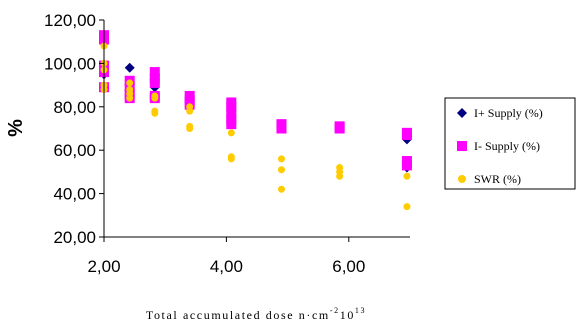 This screenshot has height=322, width=576. I want to click on x-ticks: 2,00 4,00 6,00, so click(226, 256).